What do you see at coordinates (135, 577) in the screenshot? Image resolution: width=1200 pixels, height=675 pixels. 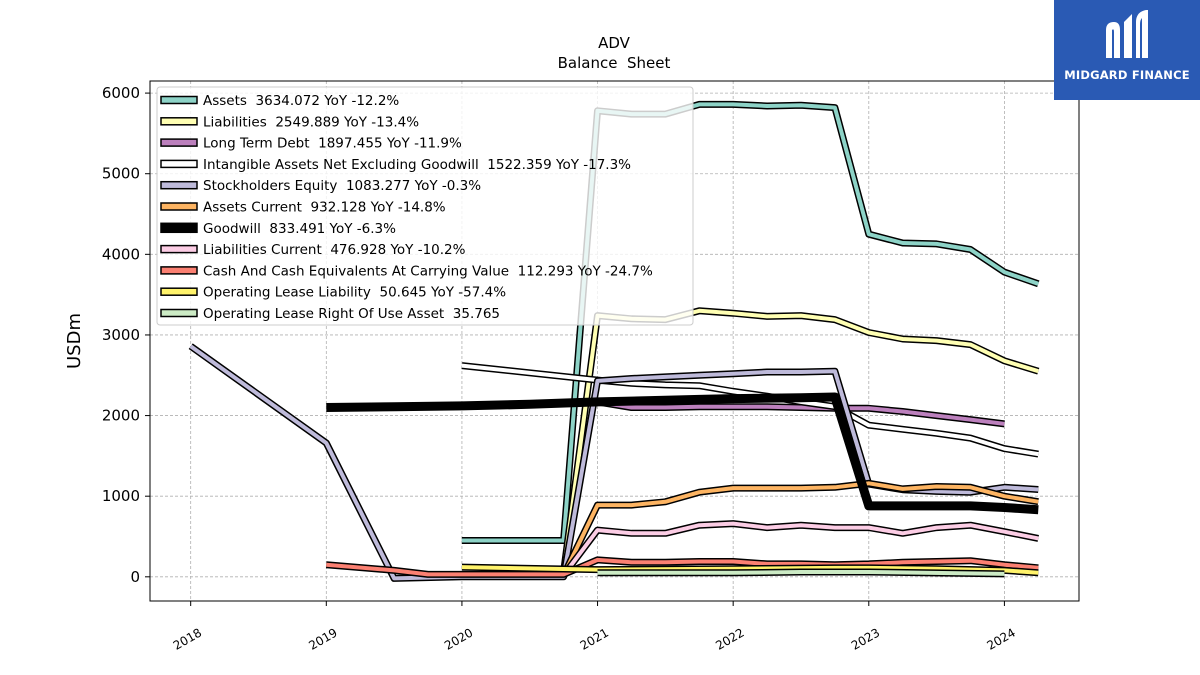 I see `y-tick-label: 0` at bounding box center [135, 577].